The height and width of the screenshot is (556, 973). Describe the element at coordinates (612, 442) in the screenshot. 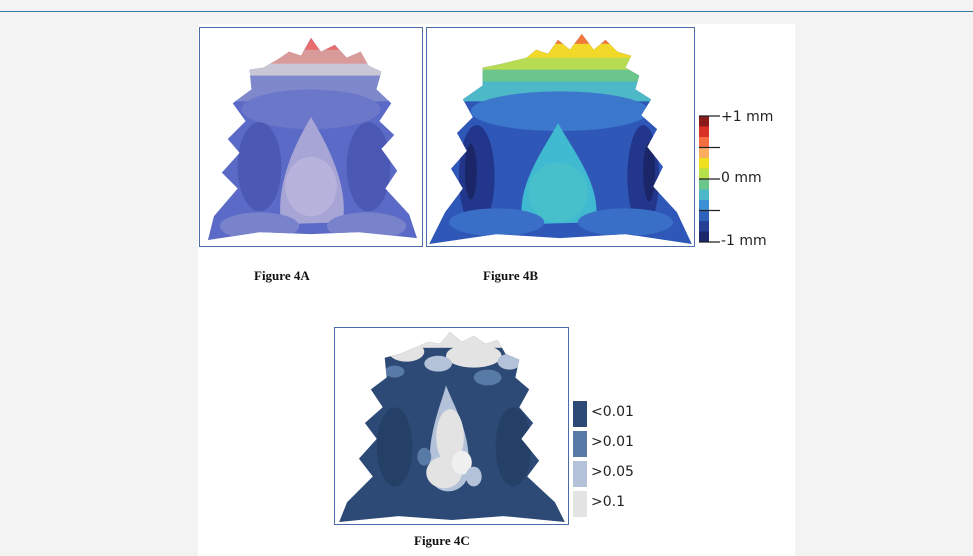

I see `legend-label: >0.01` at that location.